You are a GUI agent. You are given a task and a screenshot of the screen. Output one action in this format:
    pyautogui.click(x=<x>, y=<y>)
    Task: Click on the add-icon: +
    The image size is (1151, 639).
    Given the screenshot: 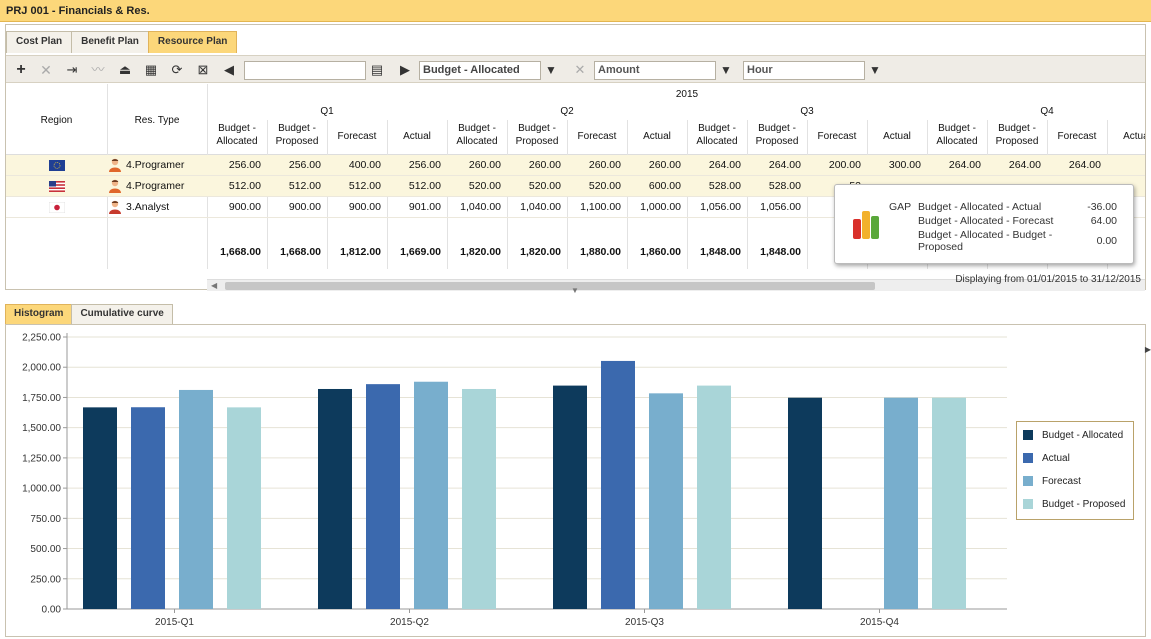 What is the action you would take?
    pyautogui.click(x=21, y=69)
    